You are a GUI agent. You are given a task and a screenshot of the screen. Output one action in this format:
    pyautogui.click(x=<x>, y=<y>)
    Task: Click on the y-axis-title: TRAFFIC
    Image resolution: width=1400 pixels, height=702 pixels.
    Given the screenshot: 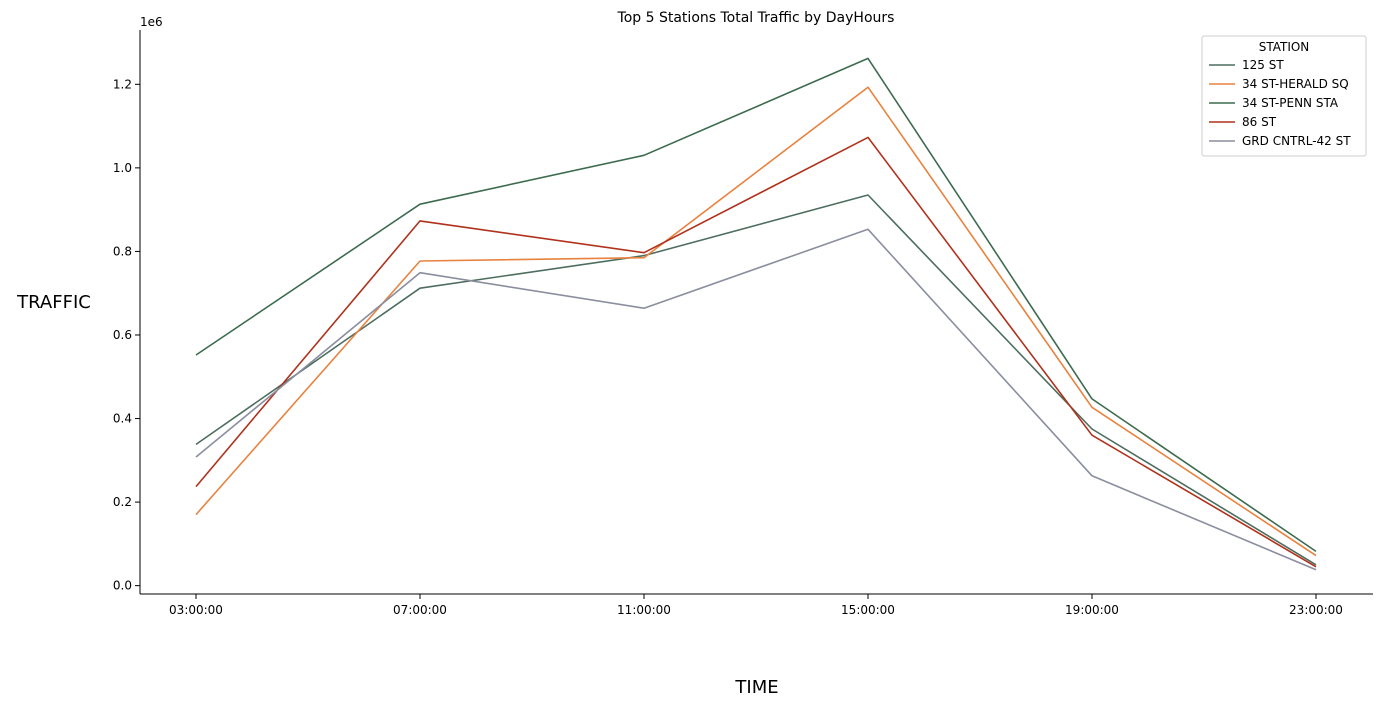 What is the action you would take?
    pyautogui.click(x=53, y=302)
    